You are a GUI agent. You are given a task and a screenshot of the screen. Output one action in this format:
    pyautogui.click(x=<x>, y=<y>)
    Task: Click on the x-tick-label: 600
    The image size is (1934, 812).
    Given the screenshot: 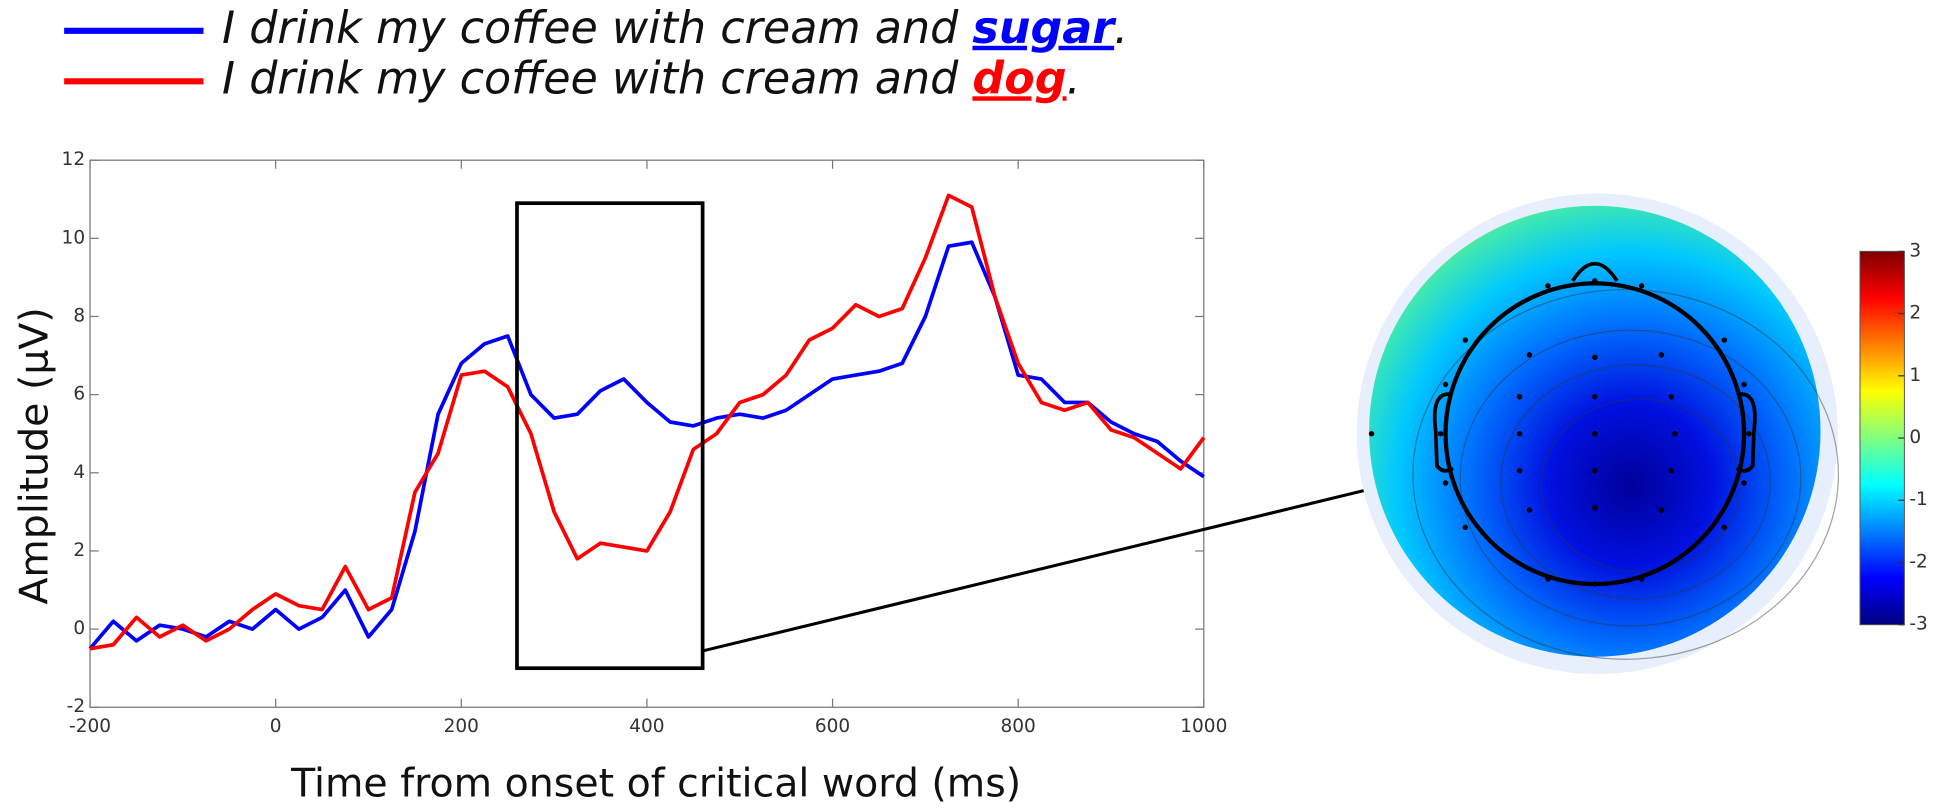 What is the action you would take?
    pyautogui.click(x=832, y=726)
    